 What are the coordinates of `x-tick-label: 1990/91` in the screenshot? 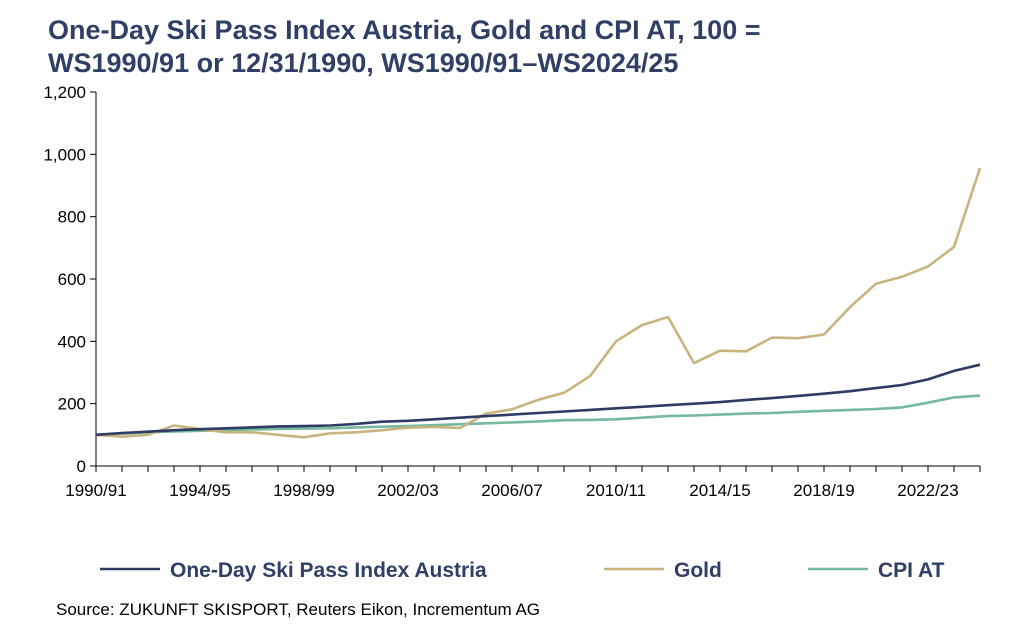 It's located at (95, 490).